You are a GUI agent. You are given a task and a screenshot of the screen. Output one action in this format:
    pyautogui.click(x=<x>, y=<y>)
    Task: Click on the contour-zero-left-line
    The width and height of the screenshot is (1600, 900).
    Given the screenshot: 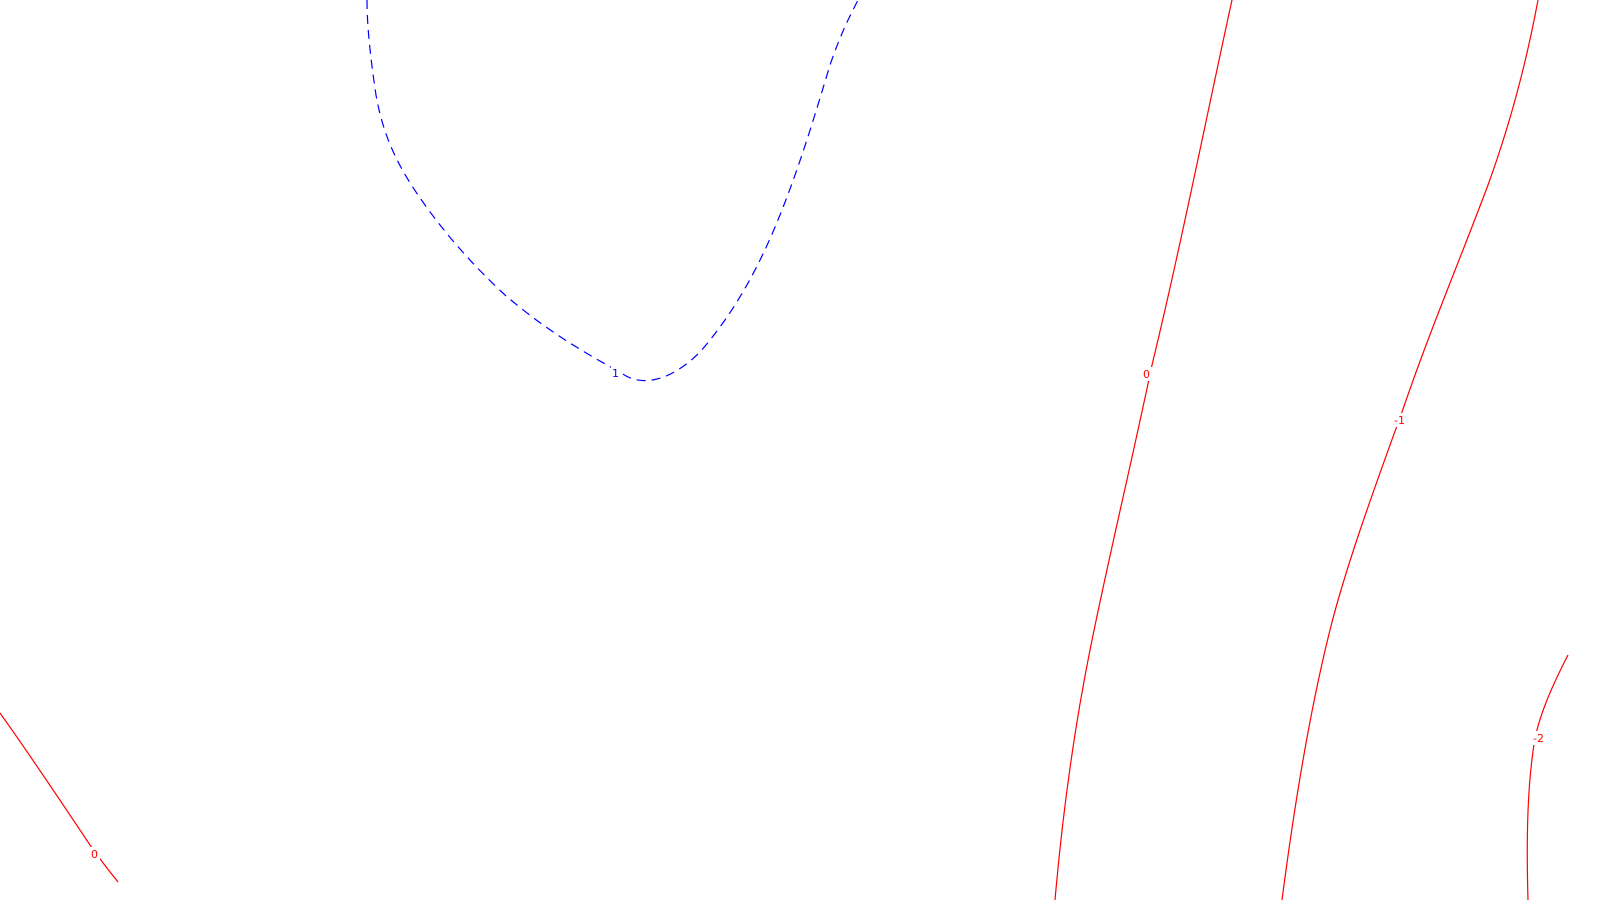 What is the action you would take?
    pyautogui.click(x=59, y=797)
    